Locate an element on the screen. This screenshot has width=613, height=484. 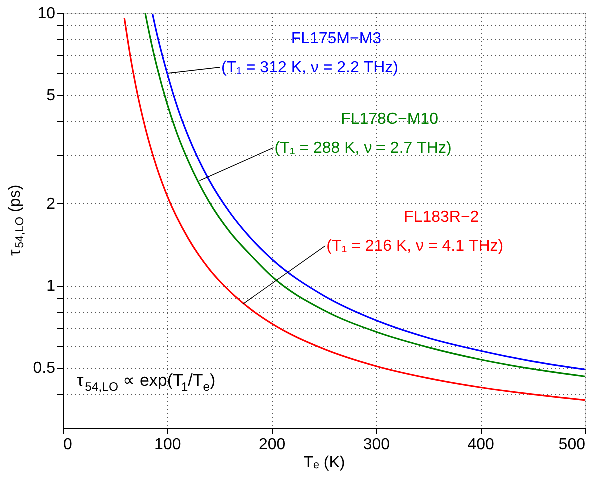
x-tick-label: 100 is located at coordinates (168, 445).